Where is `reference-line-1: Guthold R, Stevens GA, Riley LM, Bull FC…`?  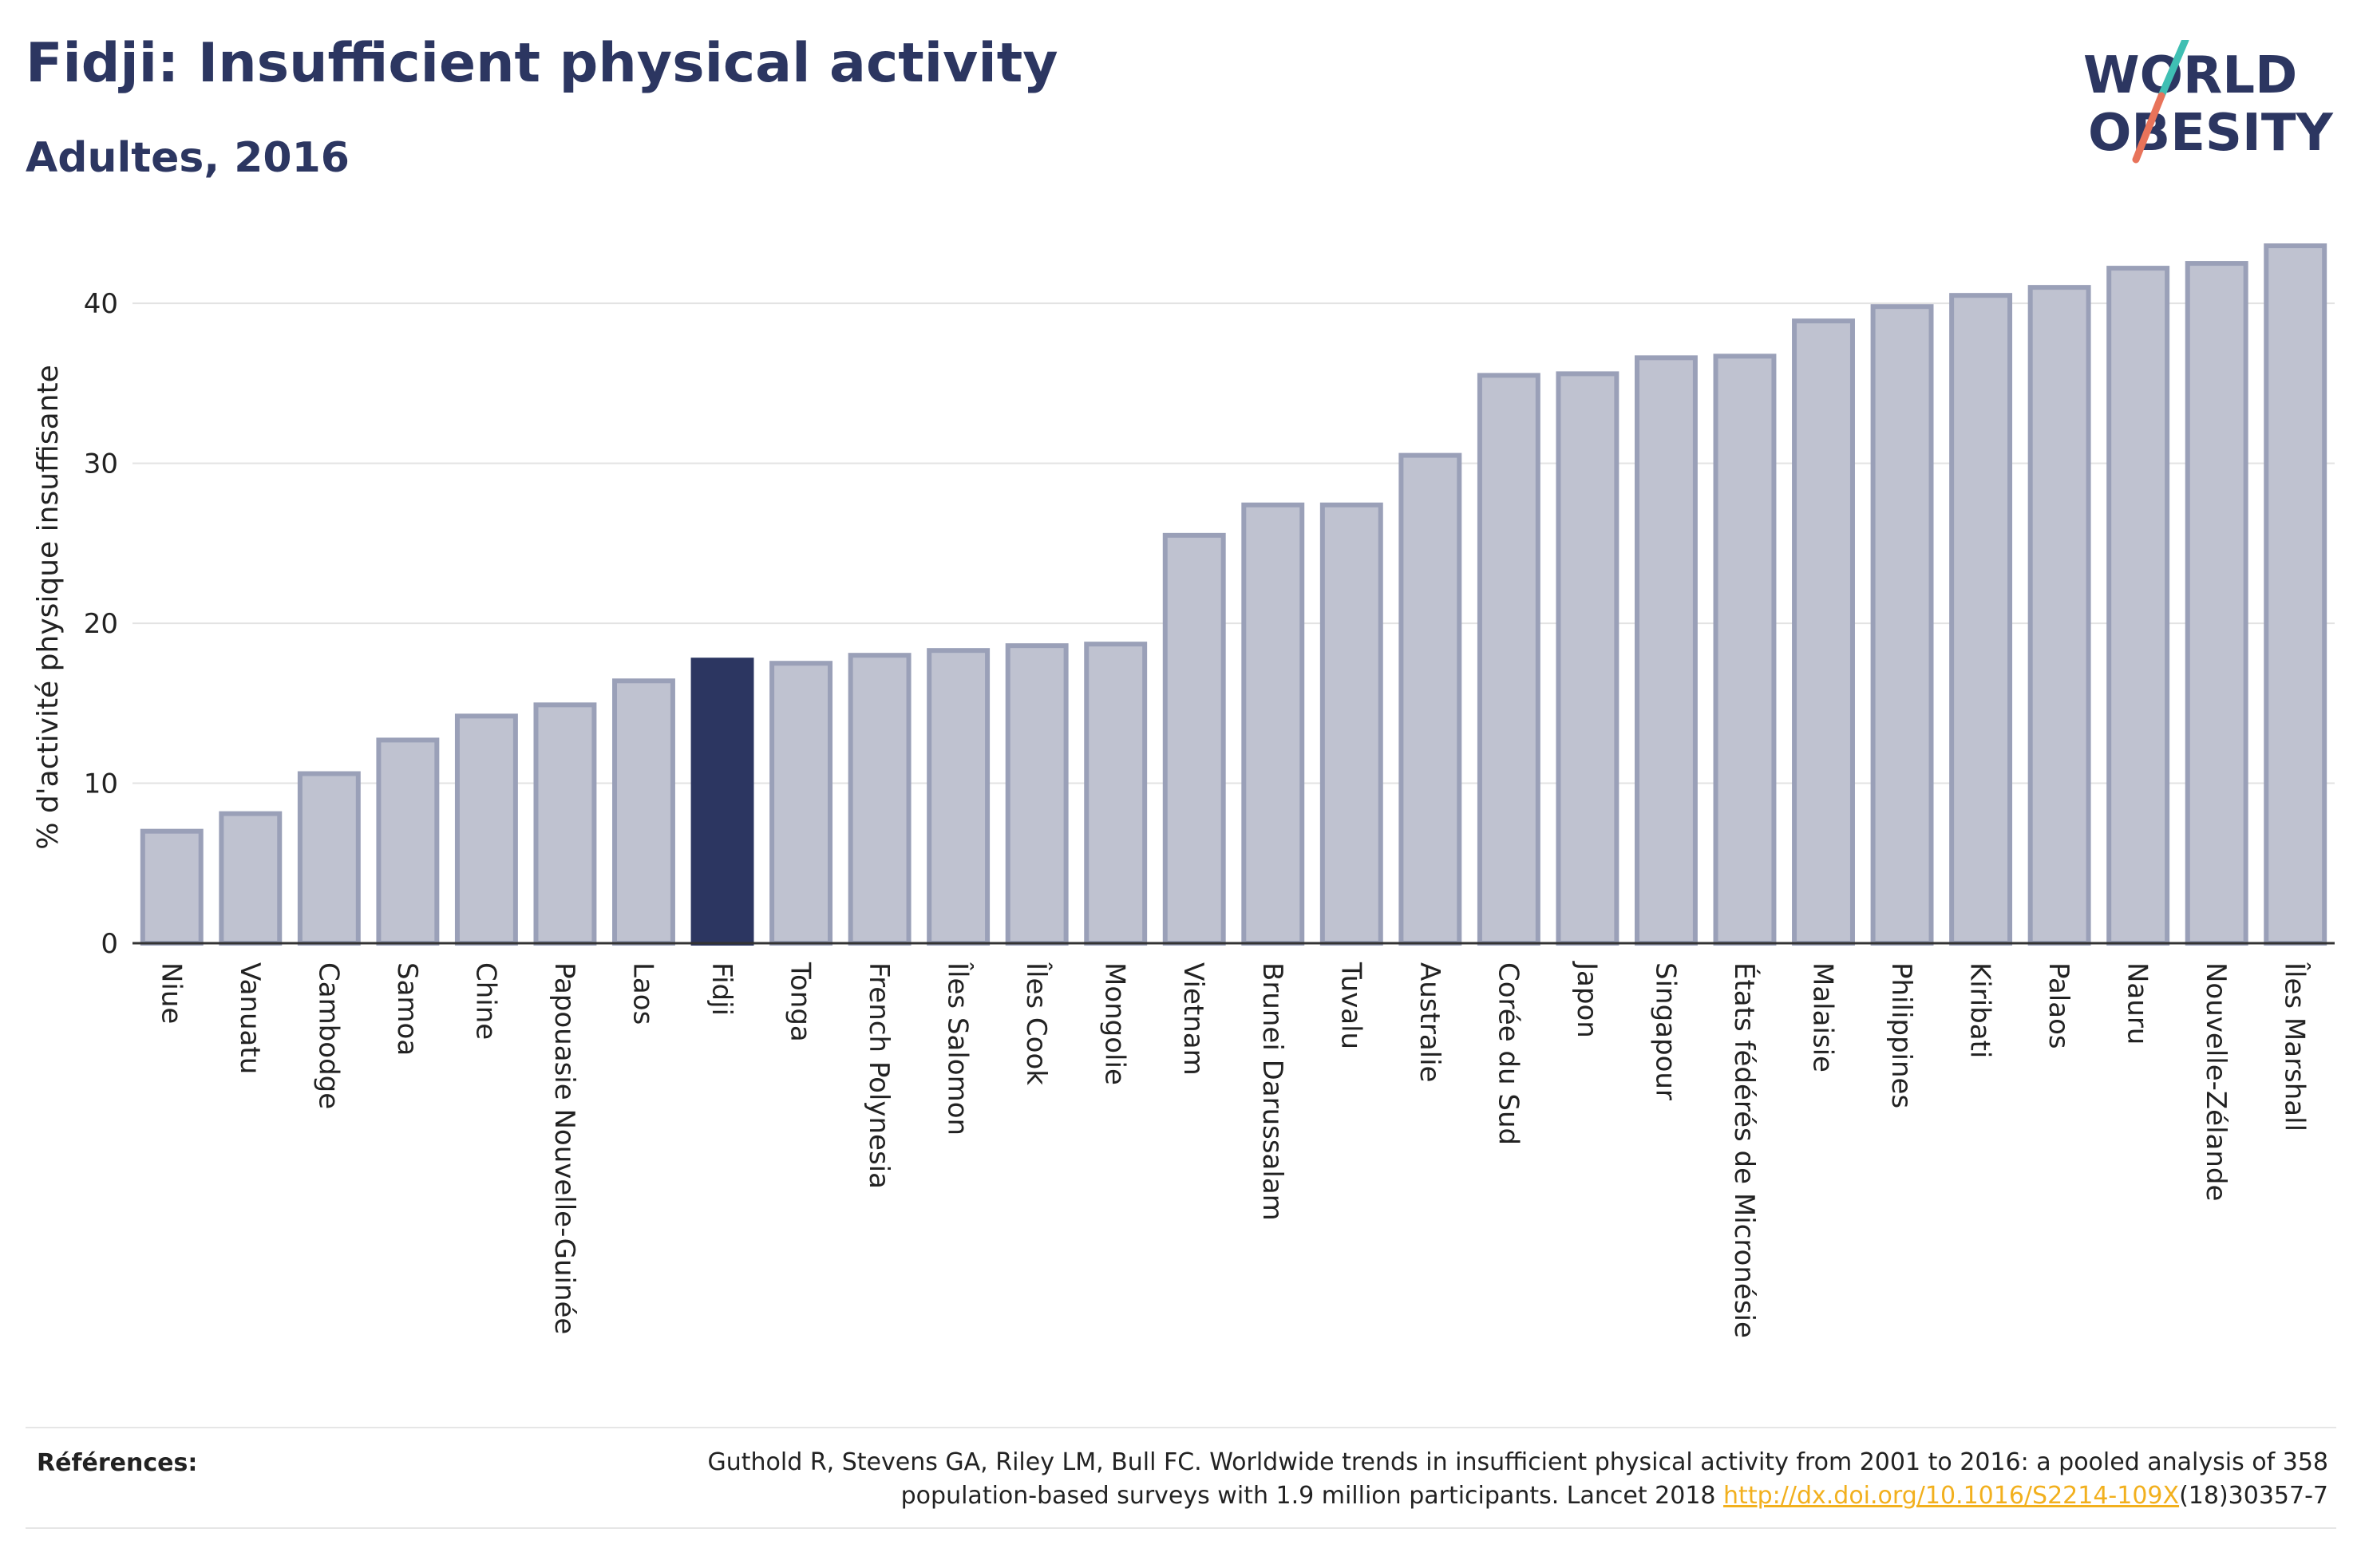
reference-line-1: Guthold R, Stevens GA, Riley LM, Bull FC… is located at coordinates (1517, 1462).